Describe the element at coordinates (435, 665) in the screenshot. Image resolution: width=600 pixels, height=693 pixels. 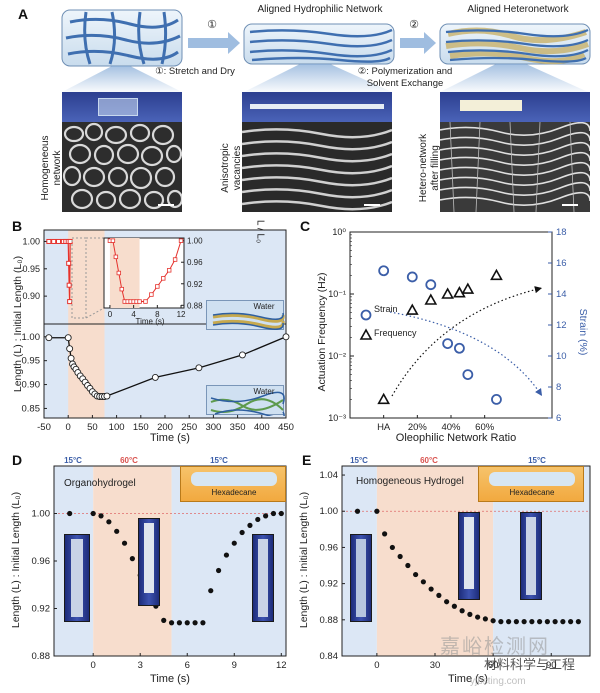
I see `panel-e-xtick-label: 30` at that location.